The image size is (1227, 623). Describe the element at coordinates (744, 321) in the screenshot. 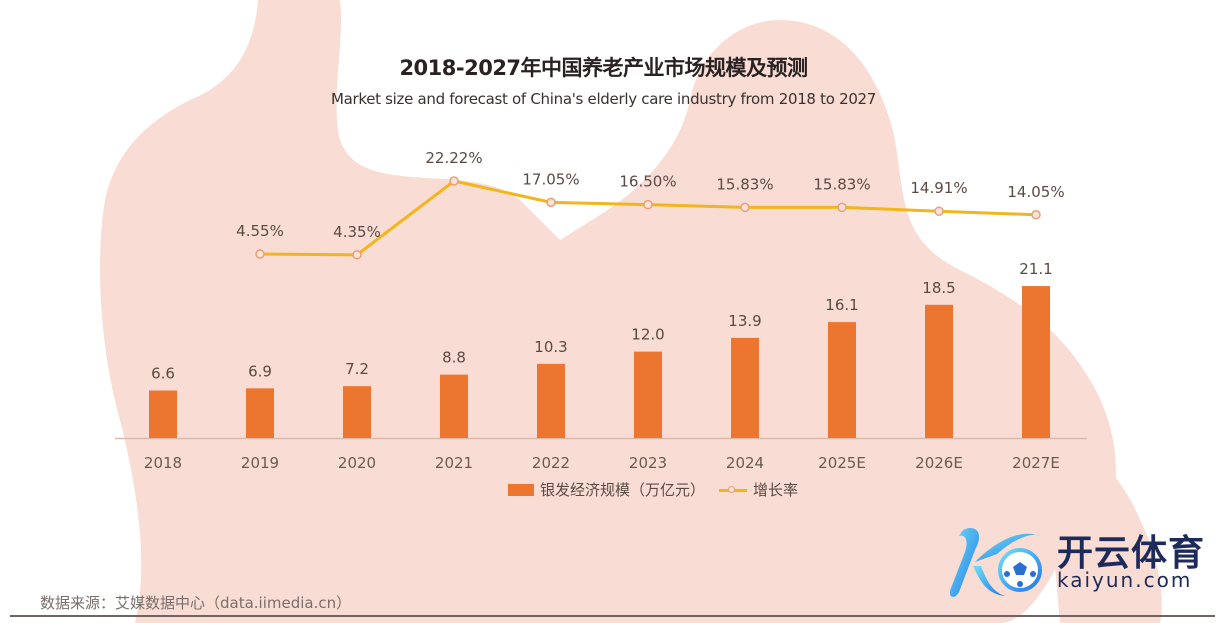

I see `bar-value-label: 13.9` at that location.